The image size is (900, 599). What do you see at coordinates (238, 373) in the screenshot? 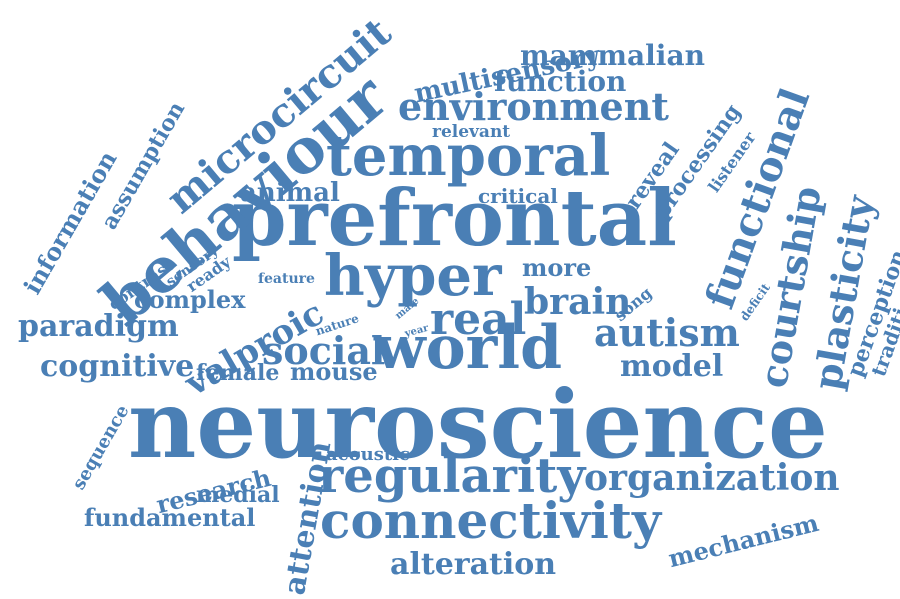
I see `word-female: female` at bounding box center [238, 373].